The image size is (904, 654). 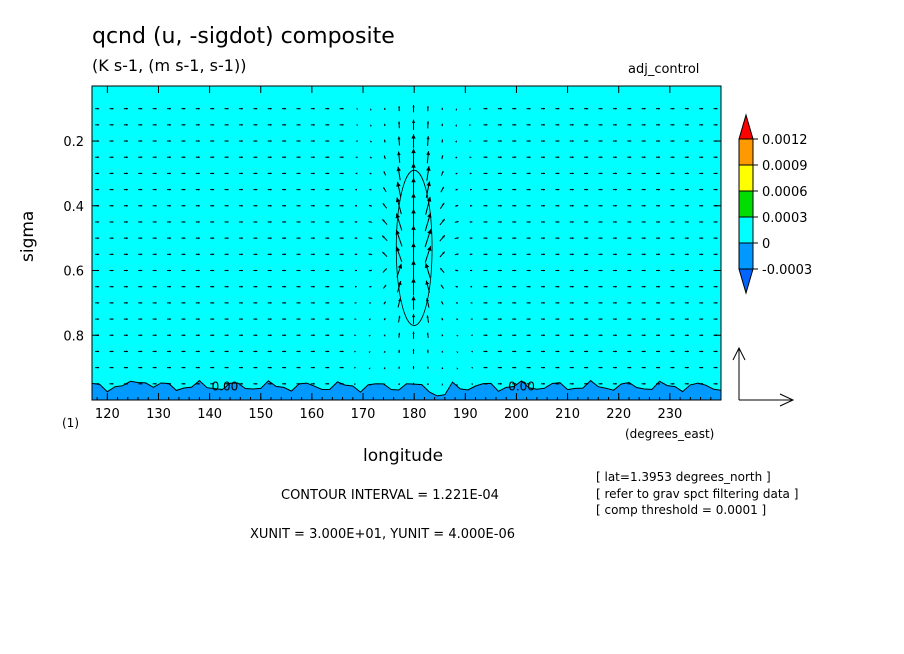 What do you see at coordinates (785, 192) in the screenshot?
I see `colorbar-label-2: 0.0006` at bounding box center [785, 192].